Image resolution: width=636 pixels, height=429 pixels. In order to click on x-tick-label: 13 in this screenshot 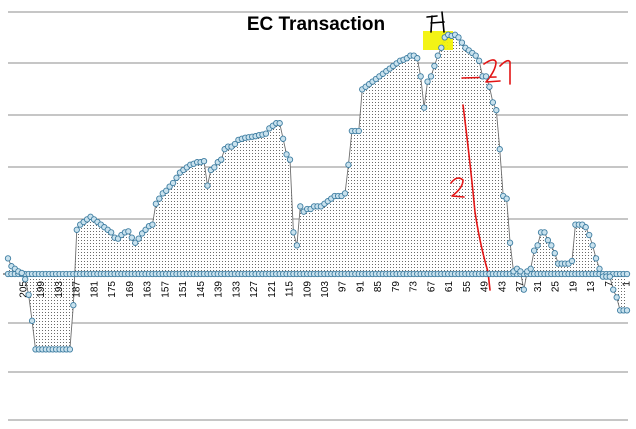, I will do `click(591, 287)`.